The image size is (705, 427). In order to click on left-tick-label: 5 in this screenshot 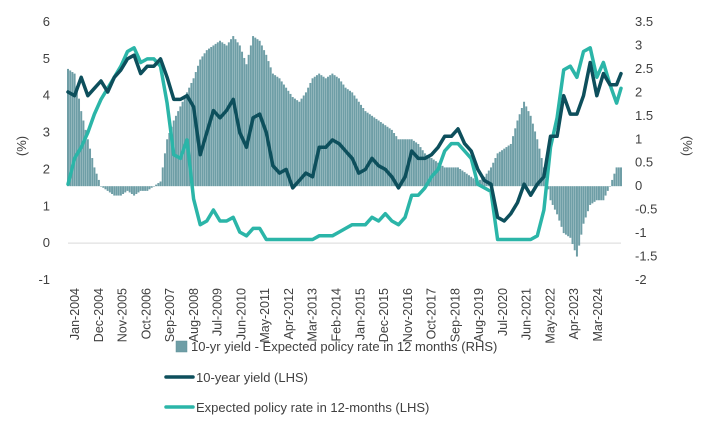, I will do `click(46, 58)`.